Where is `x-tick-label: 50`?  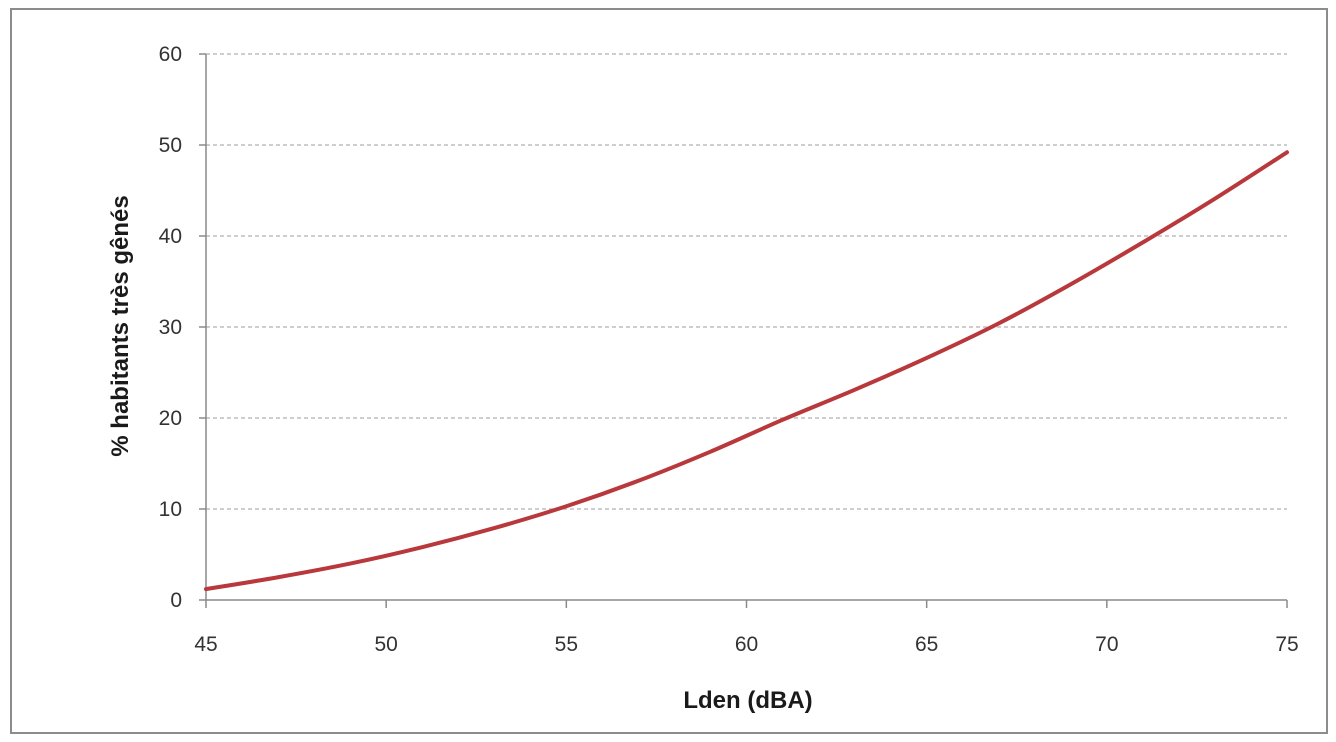
x-tick-label: 50 is located at coordinates (385, 644).